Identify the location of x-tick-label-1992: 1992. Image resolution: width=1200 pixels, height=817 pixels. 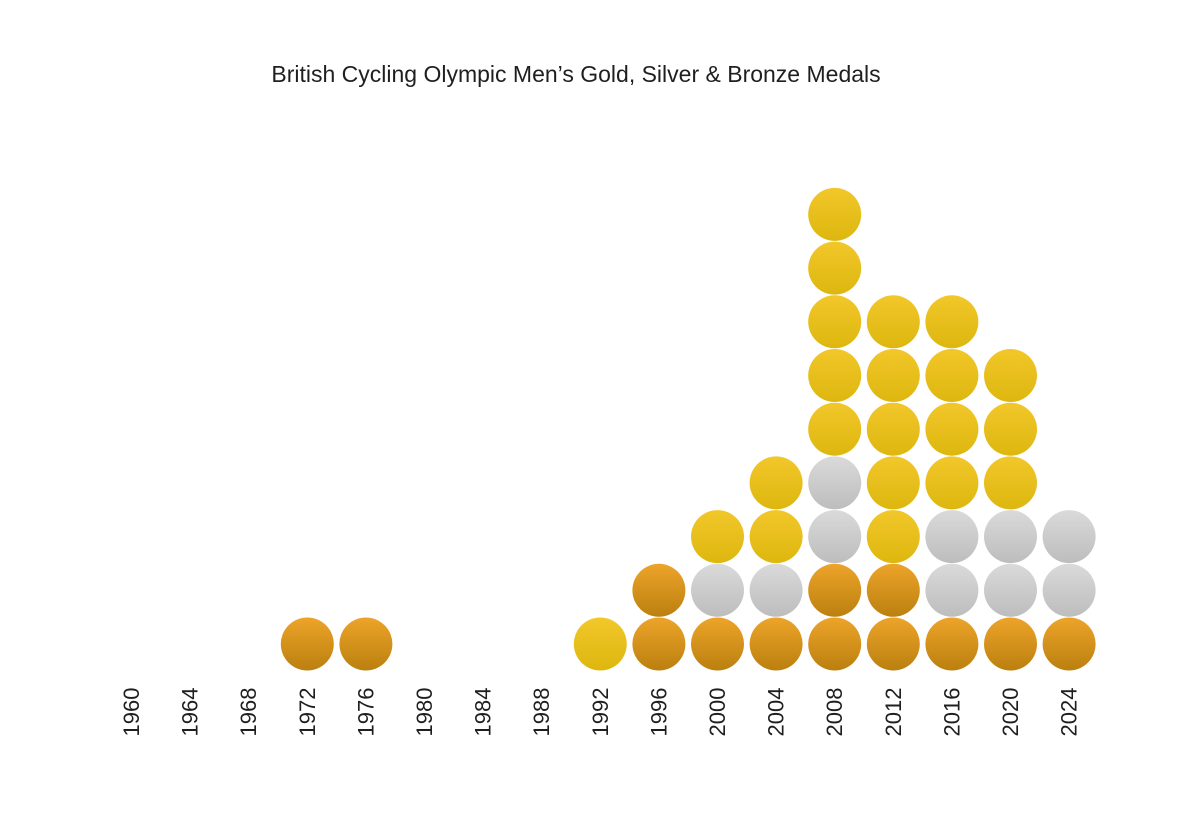
(600, 712).